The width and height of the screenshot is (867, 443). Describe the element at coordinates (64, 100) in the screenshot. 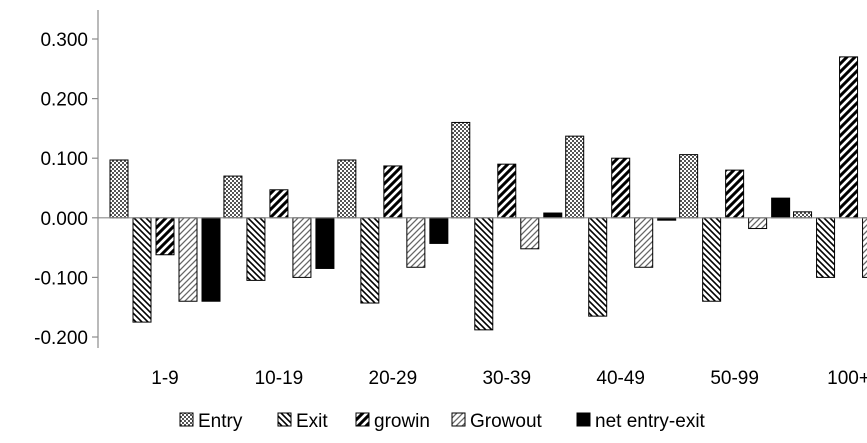

I see `y-tick-label: 0.200` at that location.